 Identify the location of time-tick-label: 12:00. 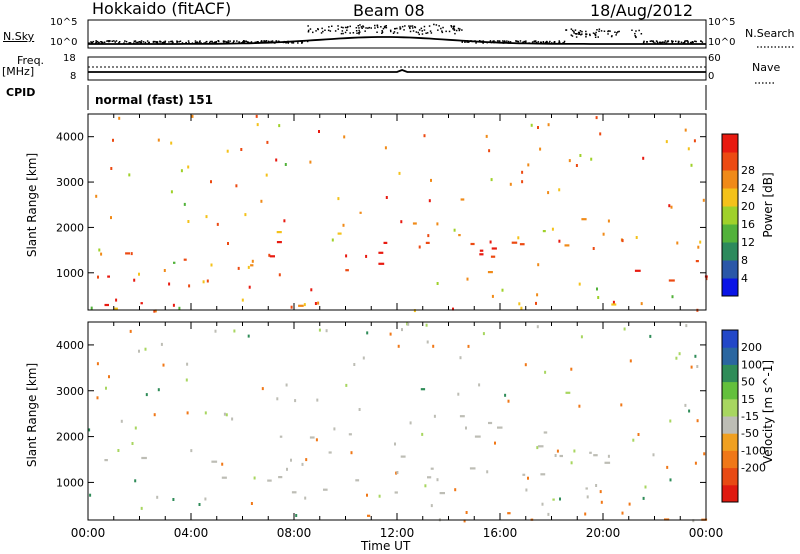
(397, 533).